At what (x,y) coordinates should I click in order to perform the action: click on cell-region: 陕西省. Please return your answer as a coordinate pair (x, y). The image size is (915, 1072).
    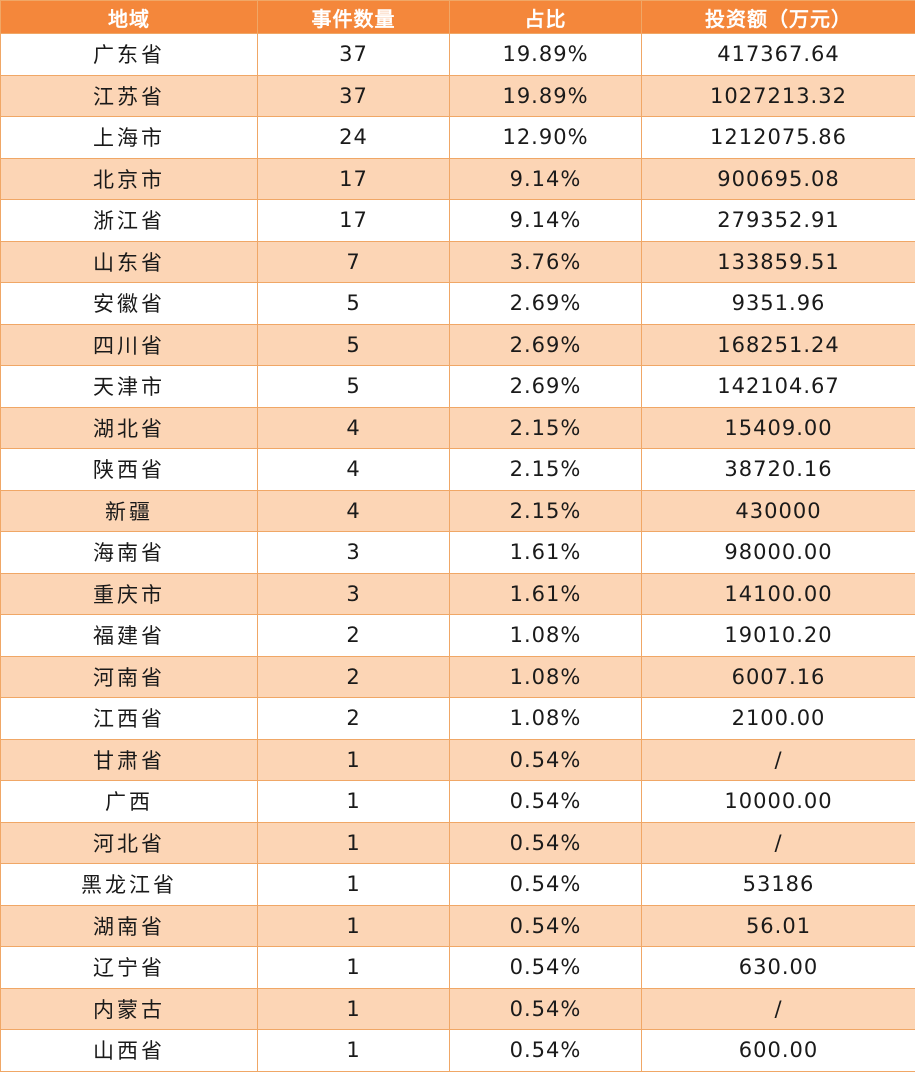
    Looking at the image, I should click on (129, 470).